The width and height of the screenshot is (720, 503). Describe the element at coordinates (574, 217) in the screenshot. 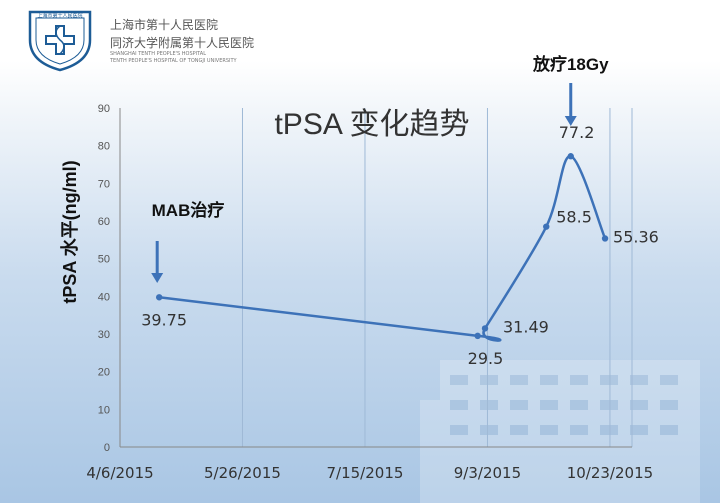

I see `data-label: 58.5` at that location.